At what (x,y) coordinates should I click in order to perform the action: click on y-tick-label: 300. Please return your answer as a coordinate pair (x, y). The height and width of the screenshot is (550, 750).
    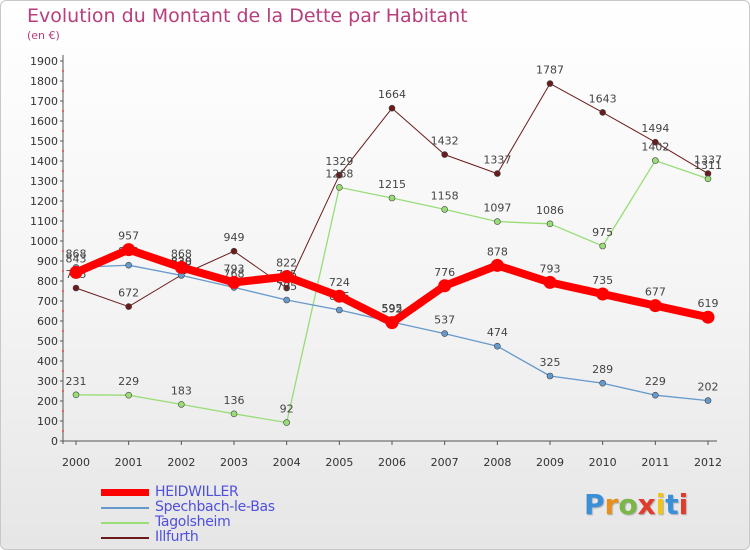
    Looking at the image, I should click on (47, 381).